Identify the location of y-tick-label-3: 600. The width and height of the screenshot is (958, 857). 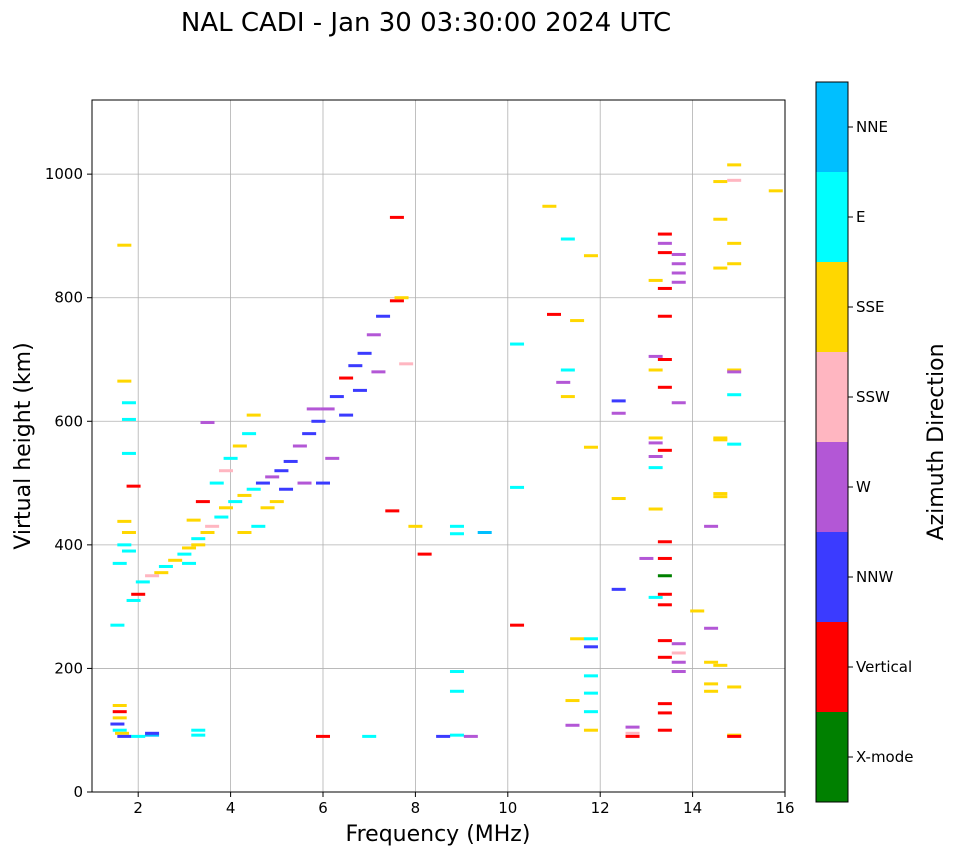
(68, 421).